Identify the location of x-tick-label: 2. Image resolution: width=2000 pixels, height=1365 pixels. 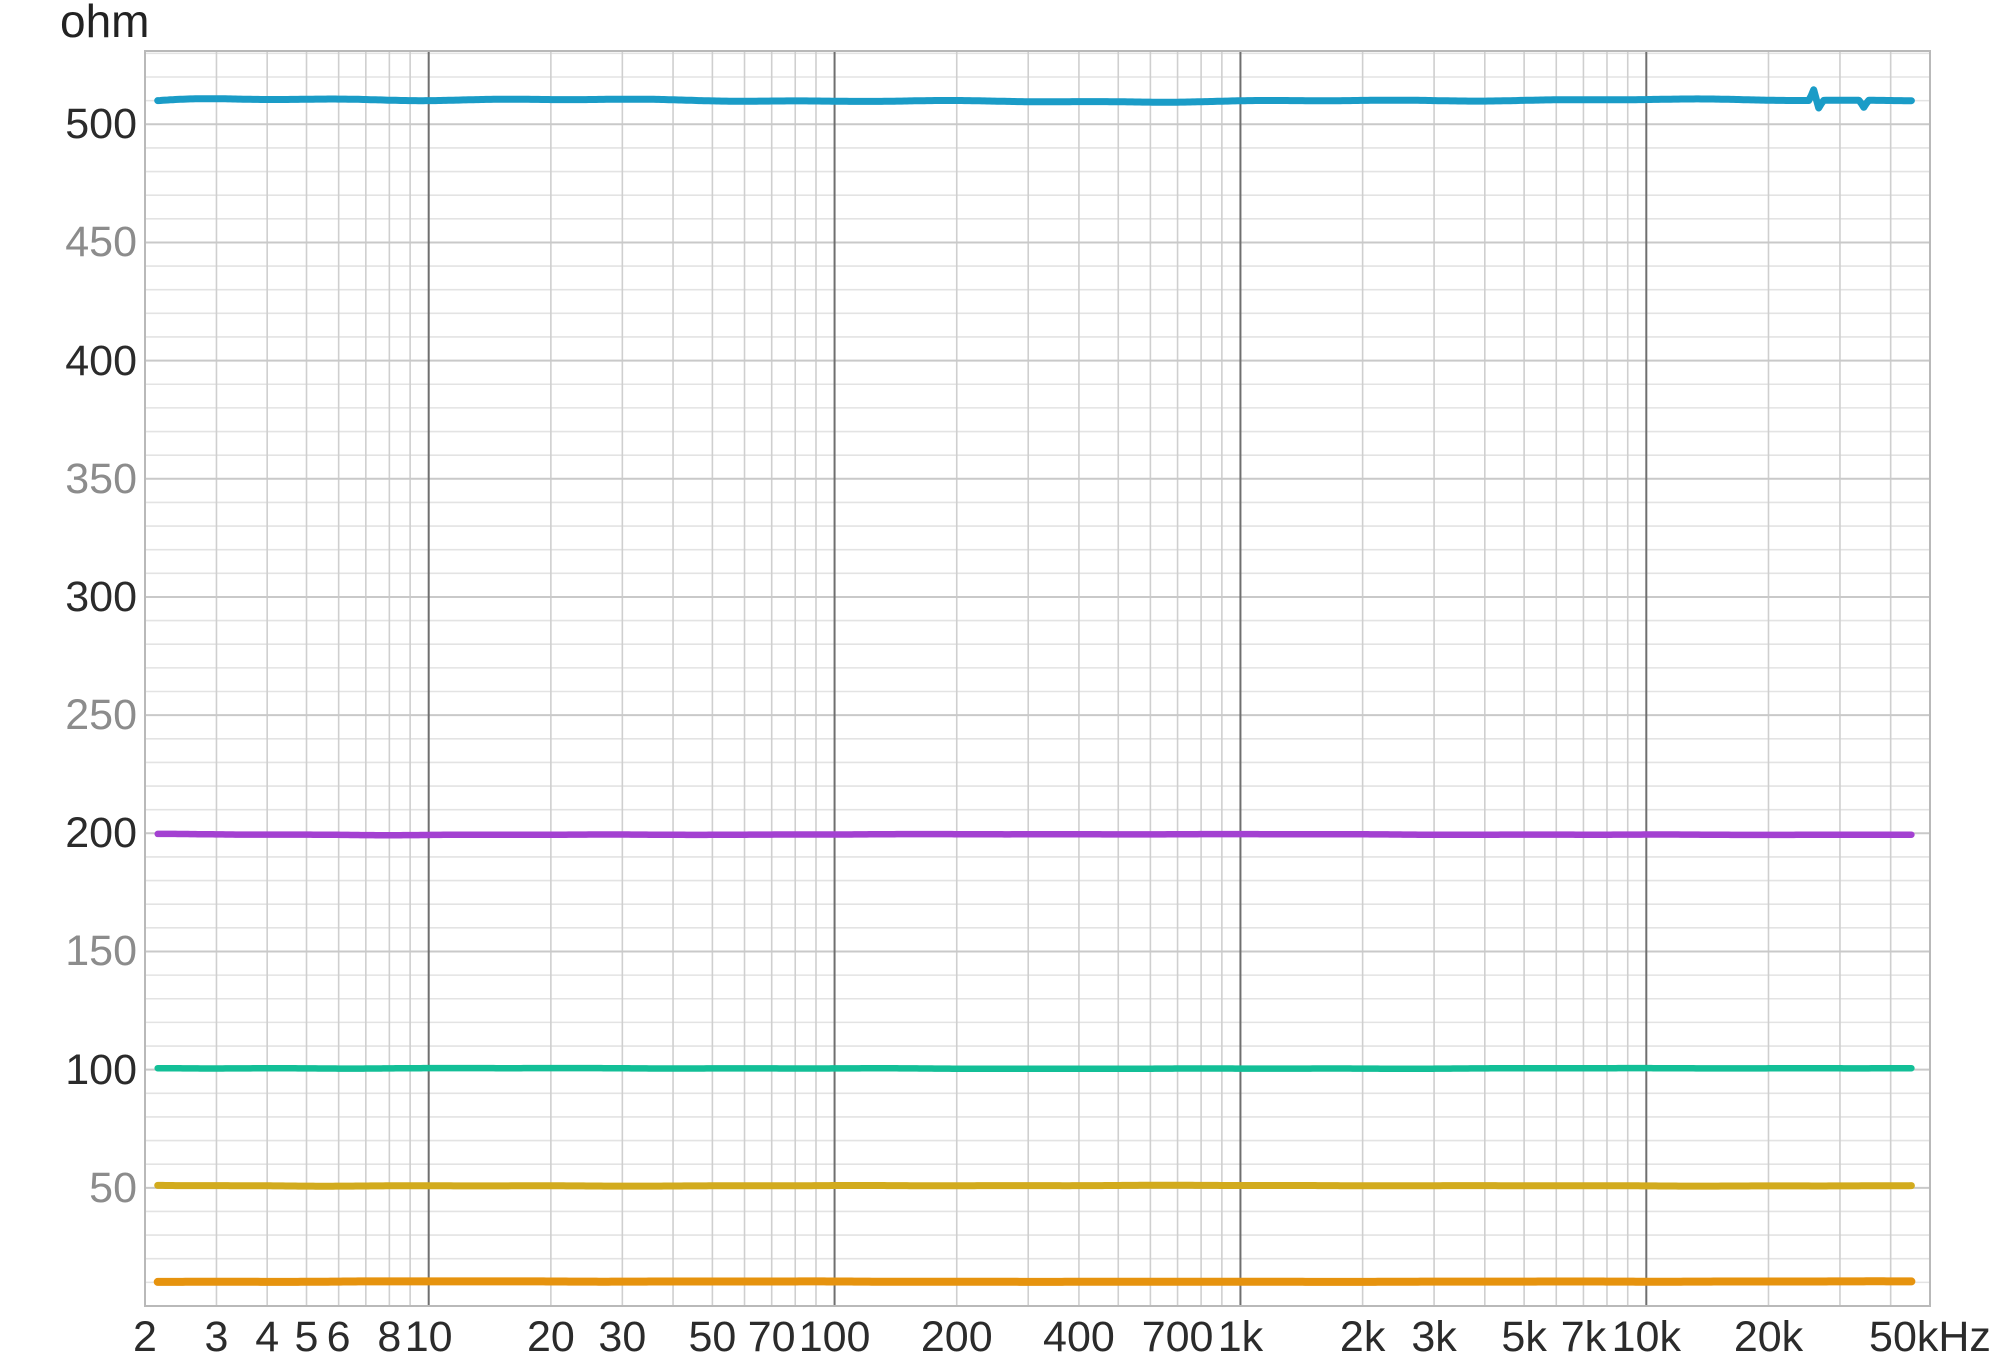
(145, 1337).